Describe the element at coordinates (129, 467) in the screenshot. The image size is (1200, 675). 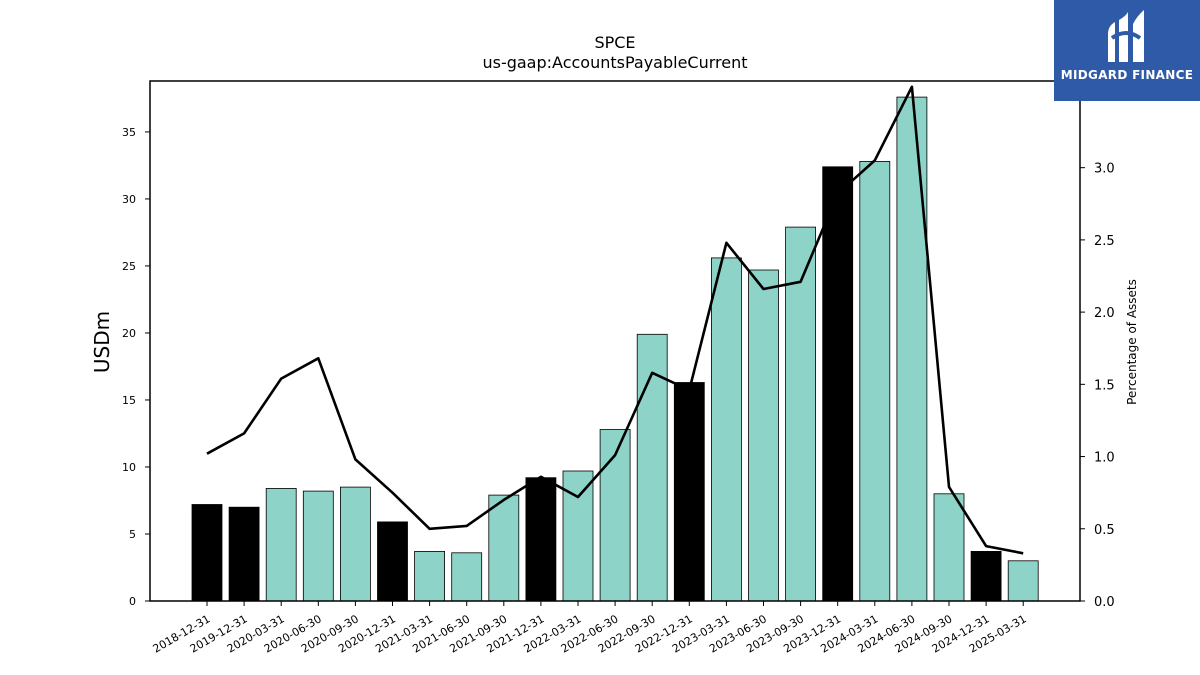
I see `y-tick-label: 10` at that location.